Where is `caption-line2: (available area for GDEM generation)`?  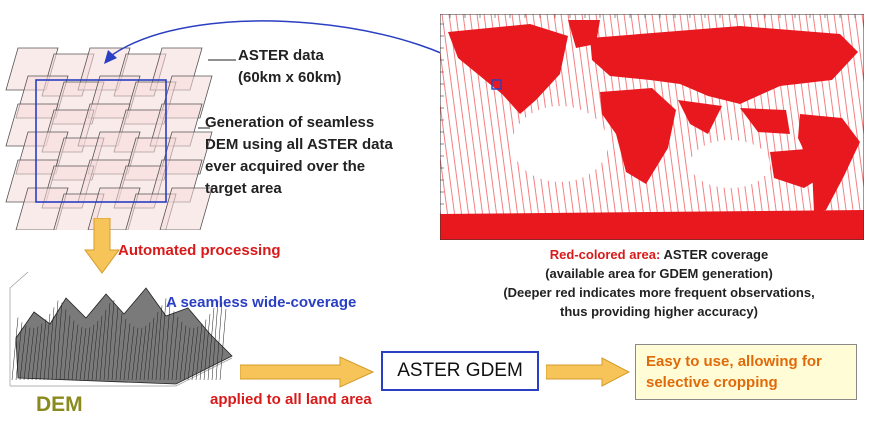 caption-line2: (available area for GDEM generation) is located at coordinates (659, 273).